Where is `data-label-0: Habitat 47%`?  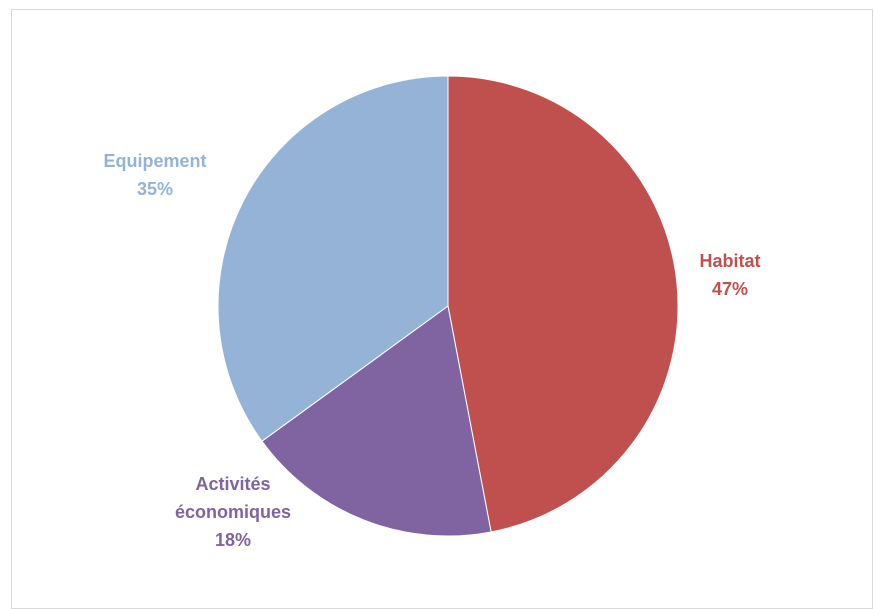
data-label-0: Habitat 47% is located at coordinates (729, 275).